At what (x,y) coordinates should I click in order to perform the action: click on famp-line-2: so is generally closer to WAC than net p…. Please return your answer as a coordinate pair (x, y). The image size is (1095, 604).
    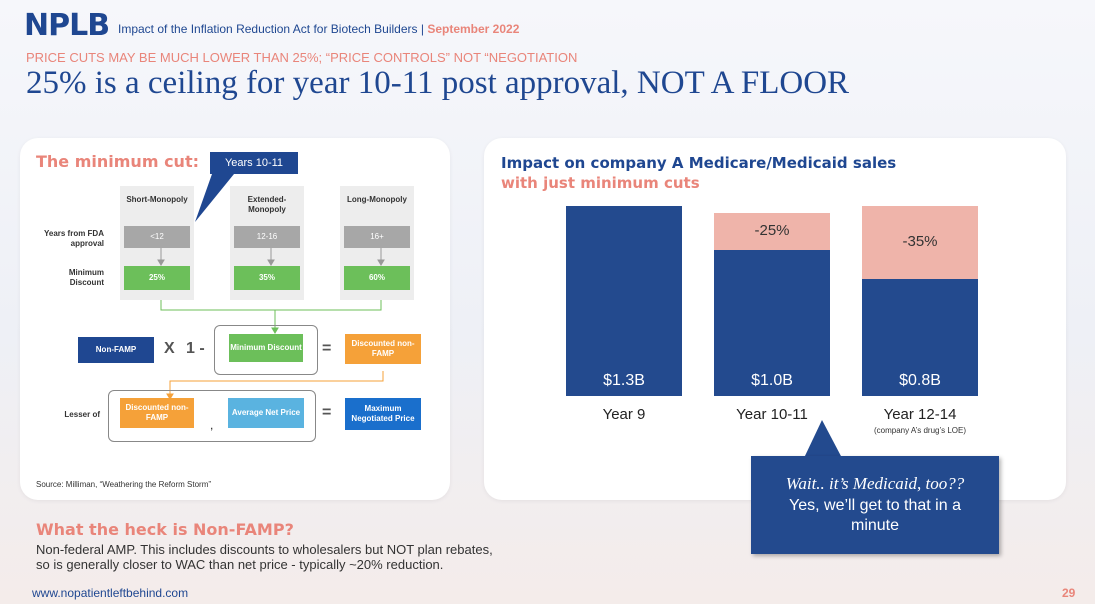
    Looking at the image, I should click on (240, 564).